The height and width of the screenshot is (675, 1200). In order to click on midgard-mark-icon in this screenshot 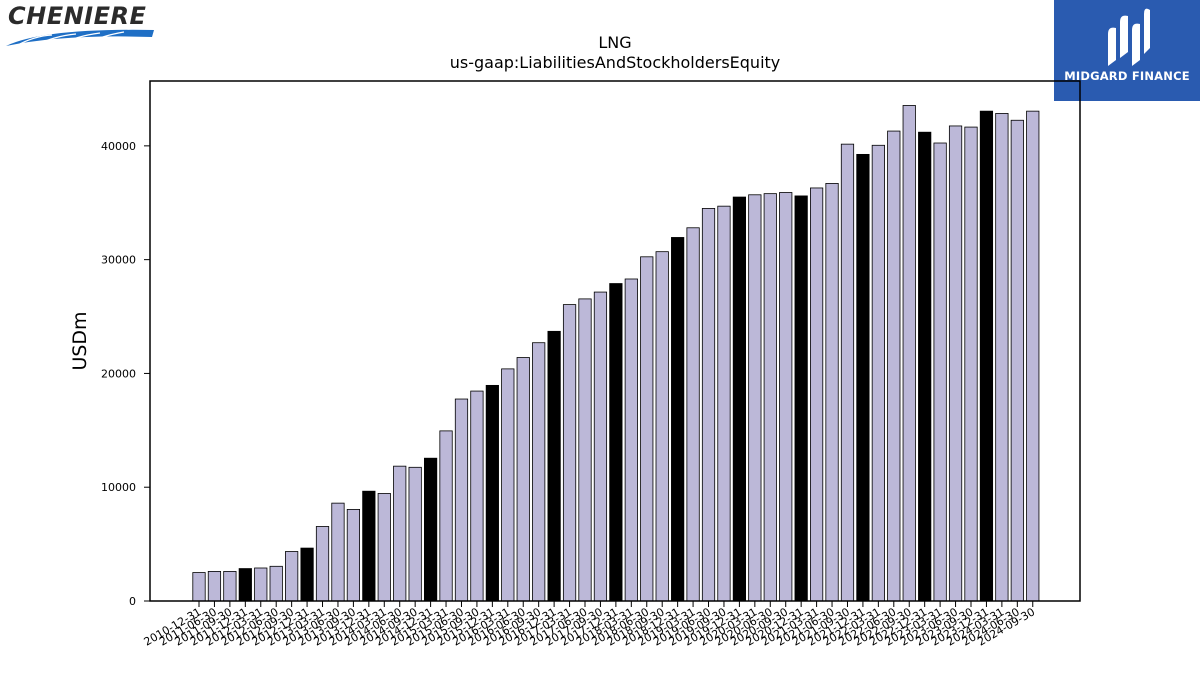, I will do `click(1129, 37)`.